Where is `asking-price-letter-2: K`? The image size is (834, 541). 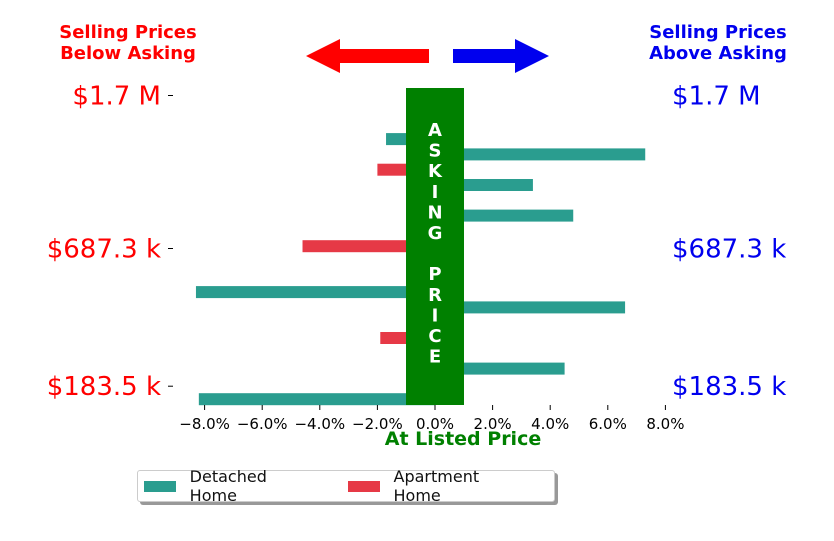
asking-price-letter-2: K is located at coordinates (435, 171).